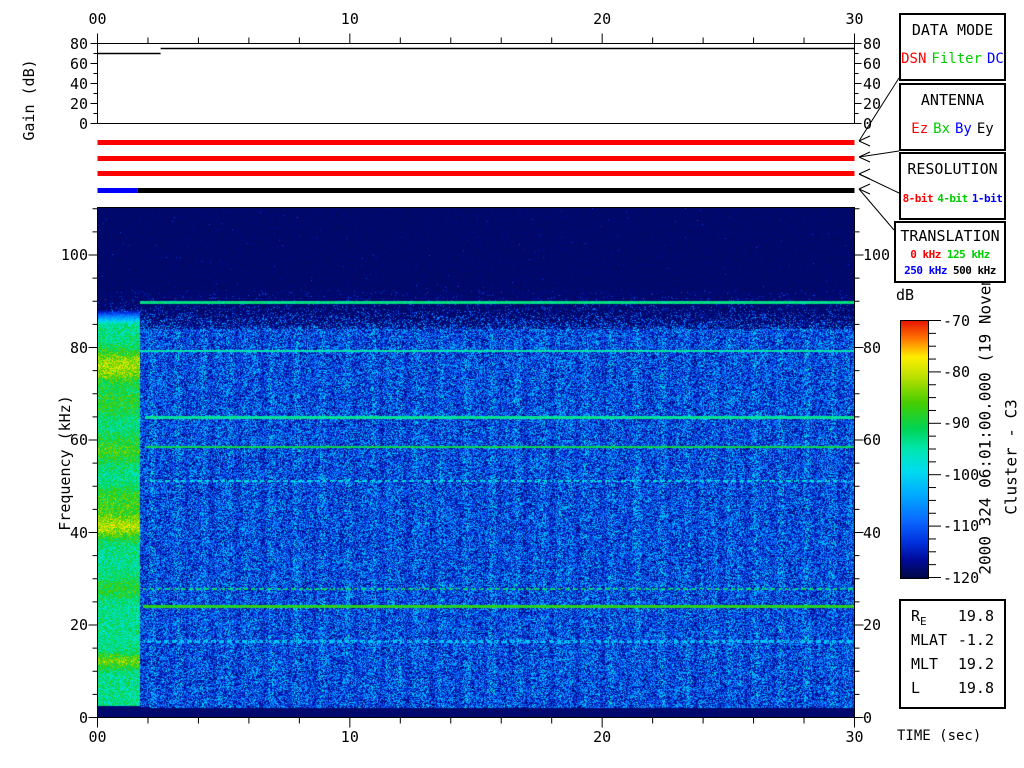  Describe the element at coordinates (968, 254) in the screenshot. I see `option-125khz: 125 kHz` at that location.